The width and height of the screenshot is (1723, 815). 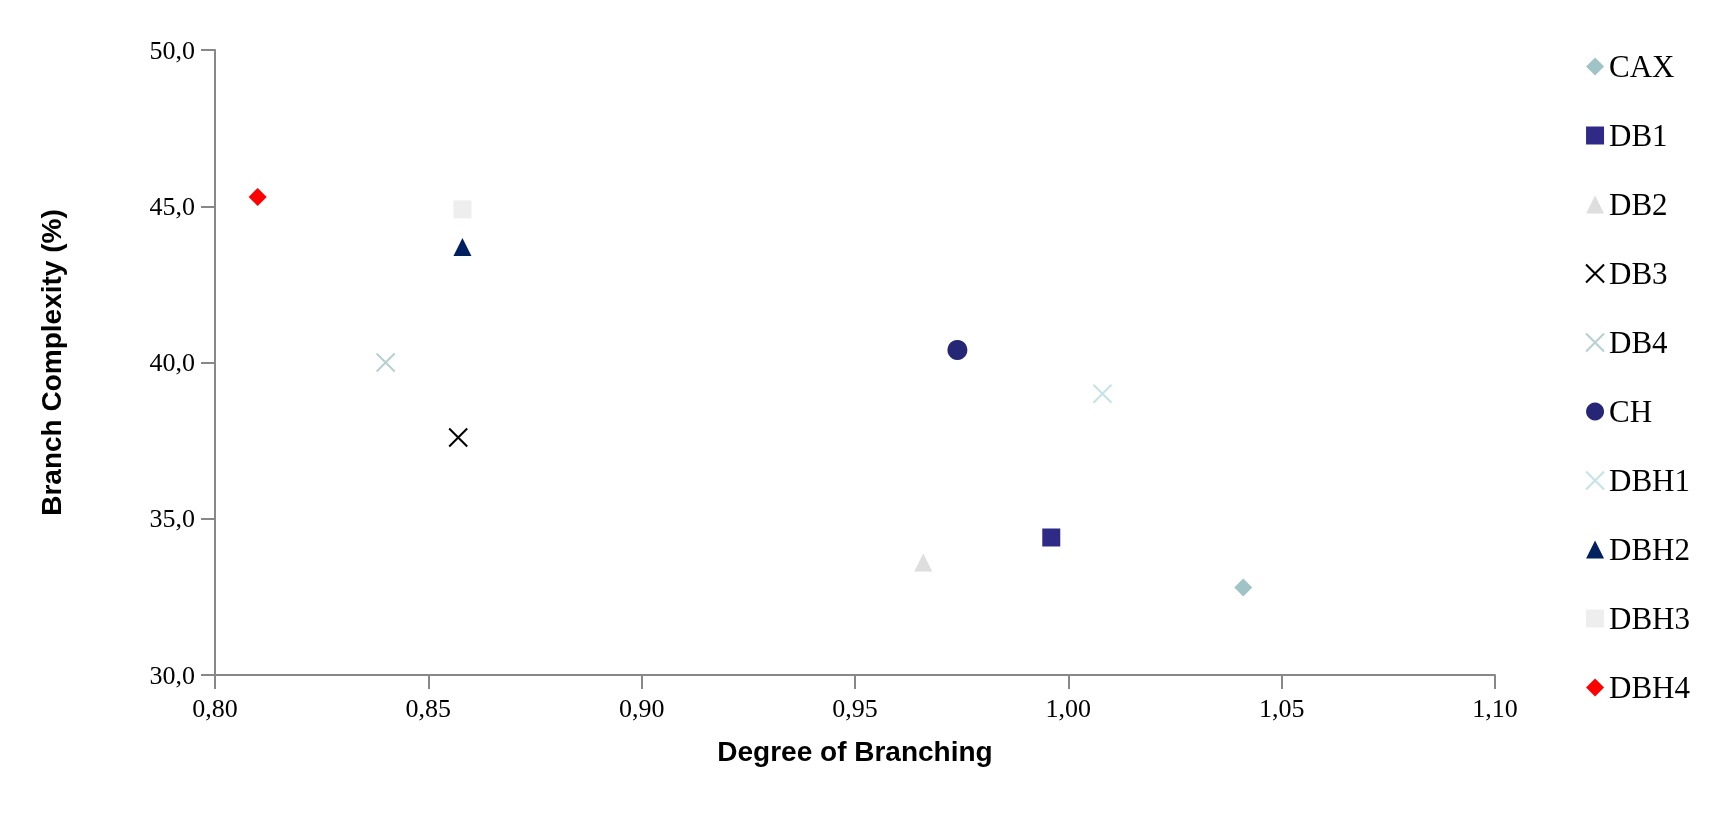 I want to click on y-tick-label: 45,0, so click(x=172, y=206).